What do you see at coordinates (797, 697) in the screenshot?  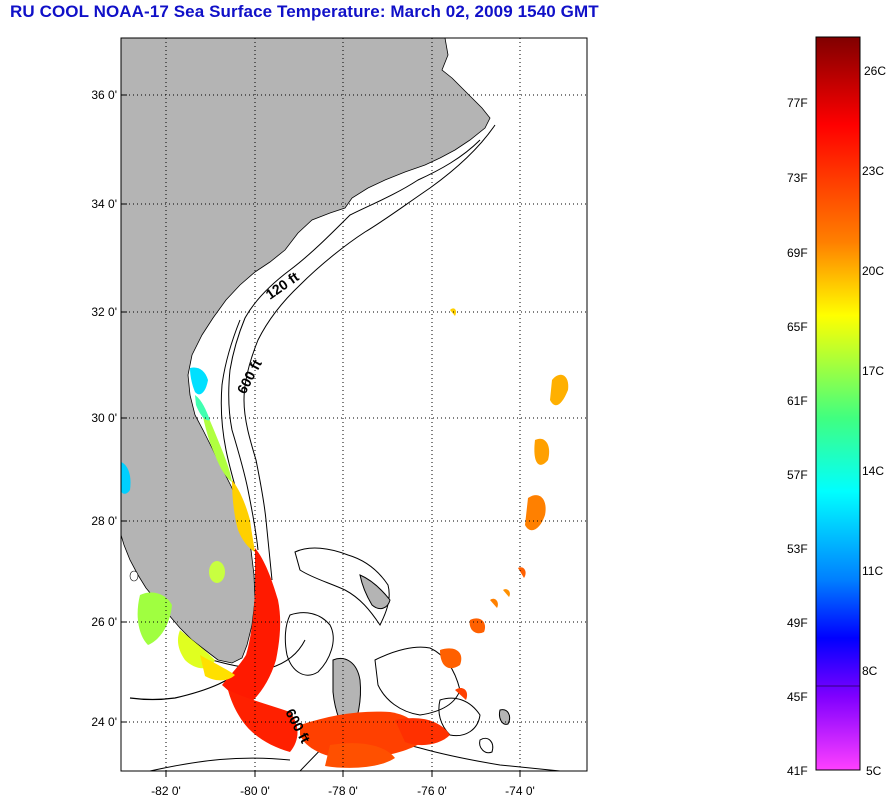 I see `colorbar-f-label: 45F` at bounding box center [797, 697].